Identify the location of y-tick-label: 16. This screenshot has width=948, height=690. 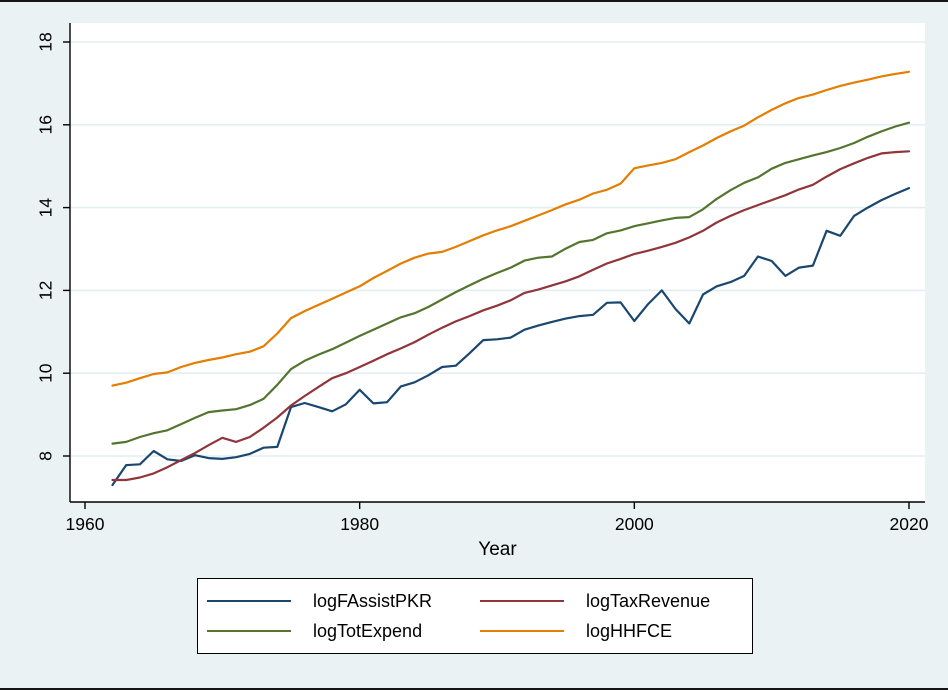
(46, 124).